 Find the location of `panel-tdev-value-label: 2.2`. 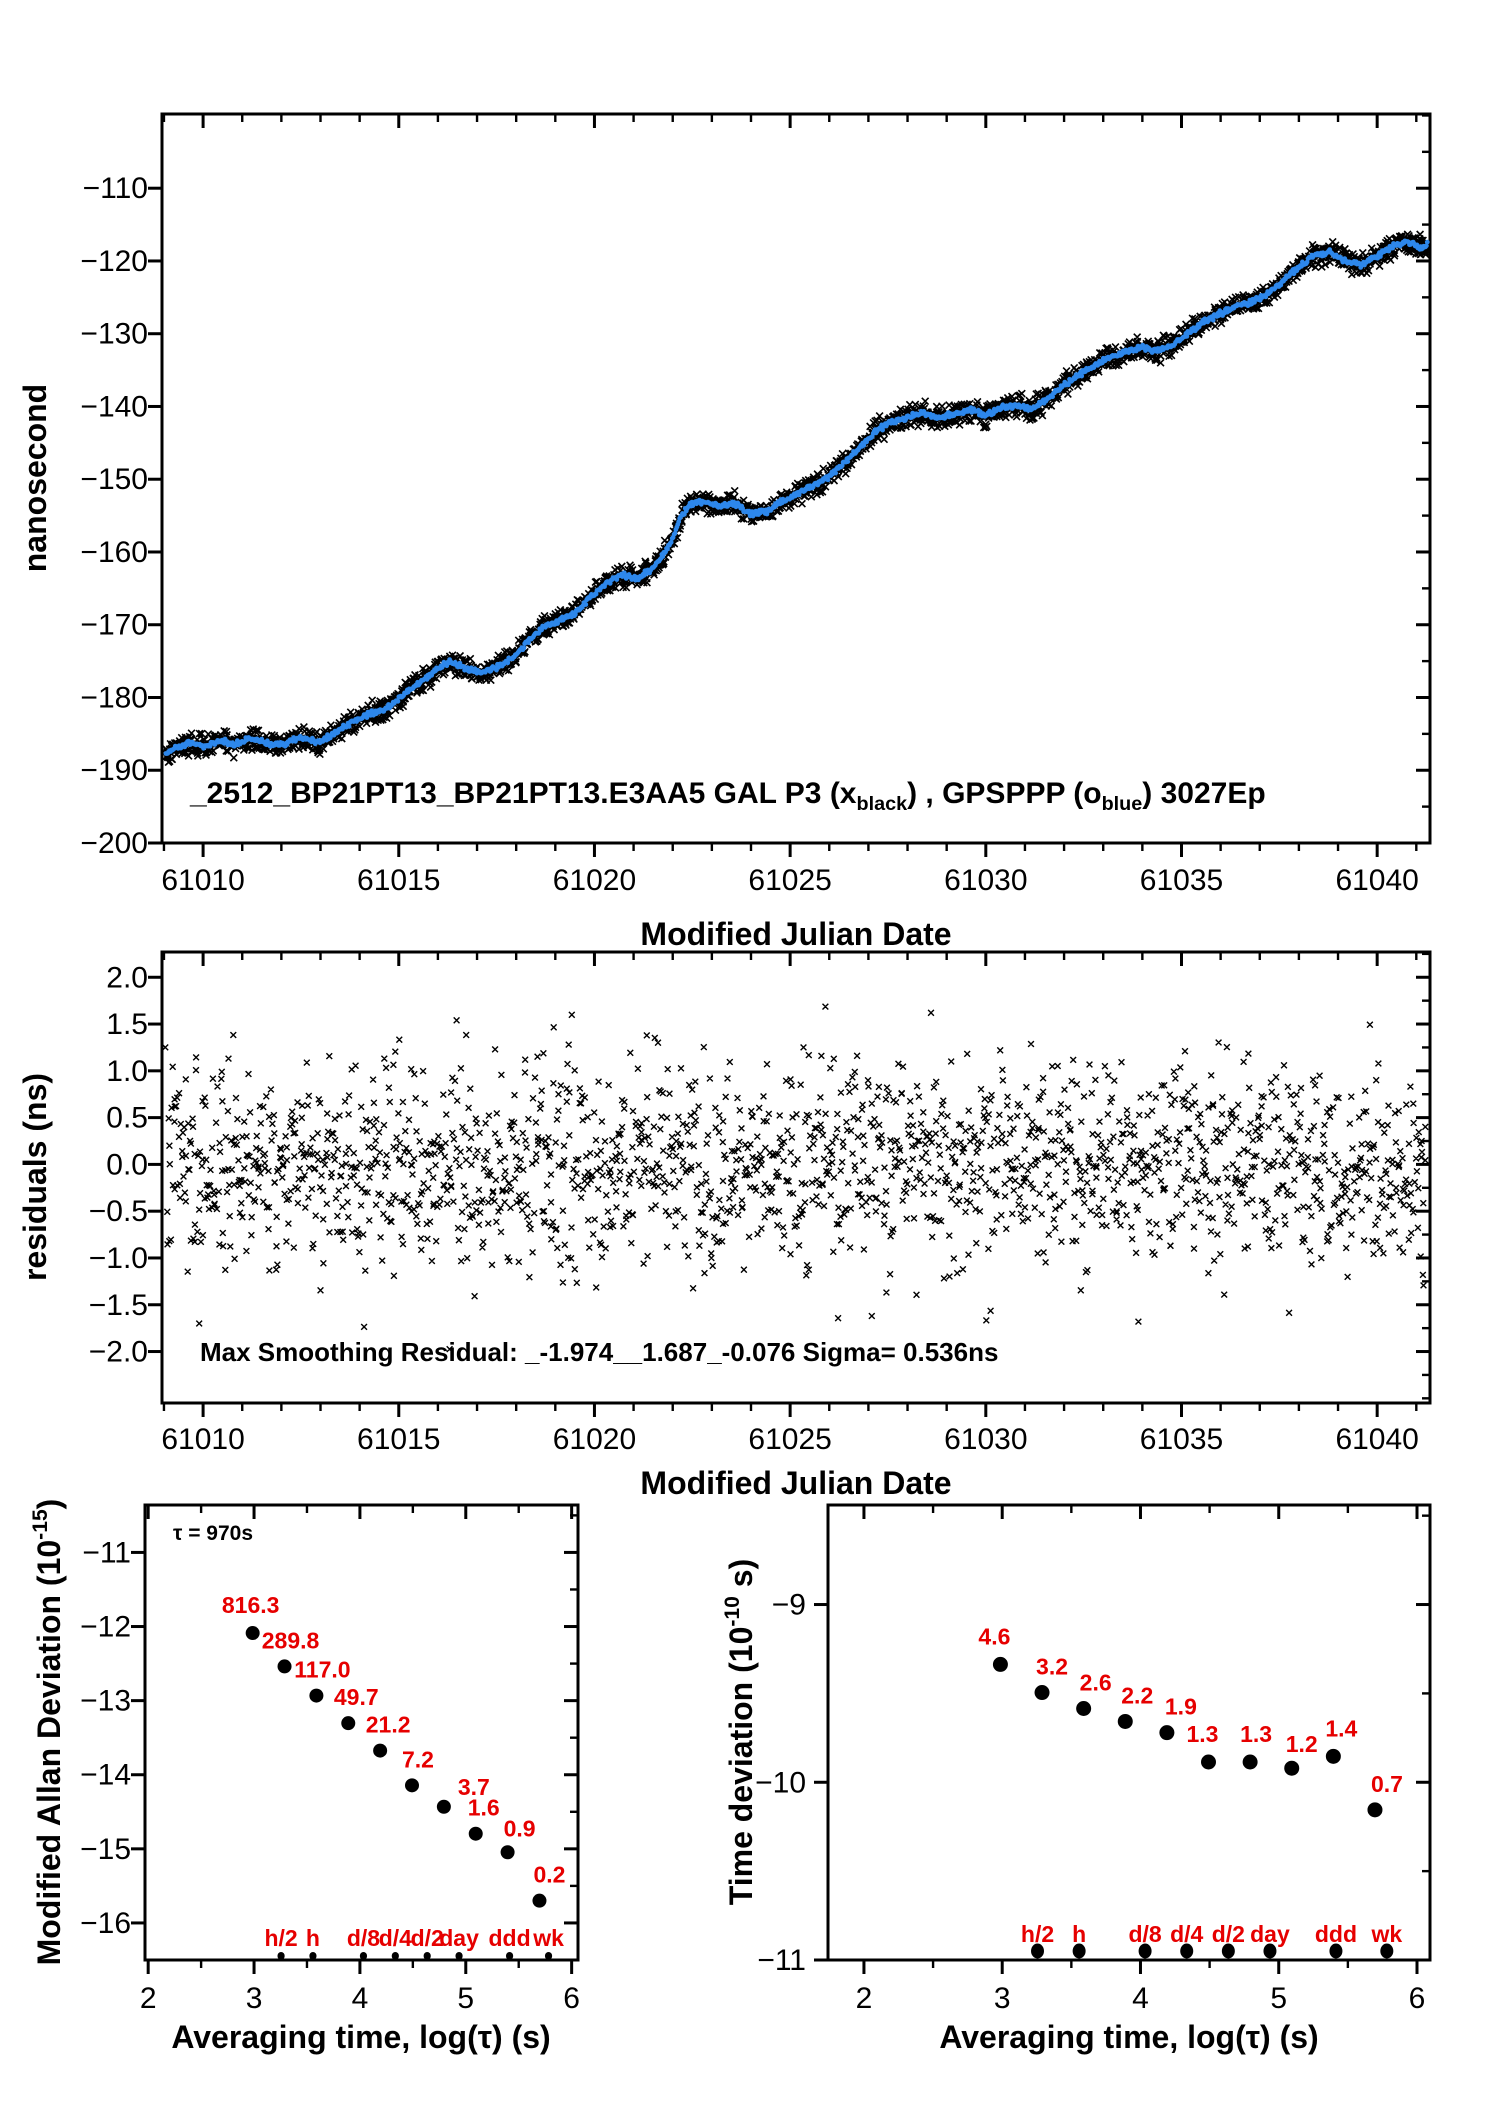

panel-tdev-value-label: 2.2 is located at coordinates (1137, 1695).